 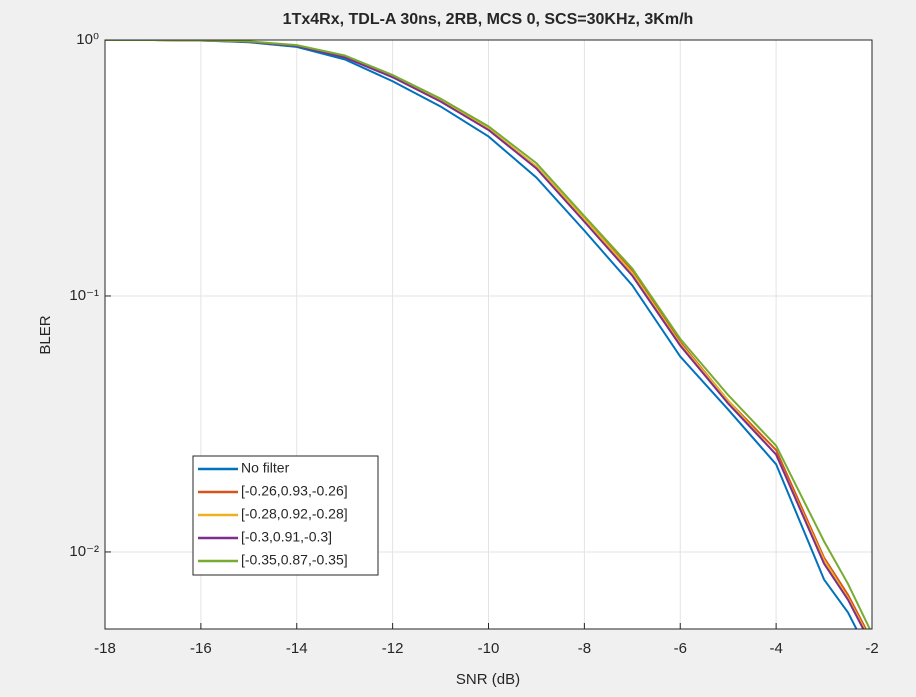 What do you see at coordinates (680, 648) in the screenshot?
I see `x-tick-label: -6` at bounding box center [680, 648].